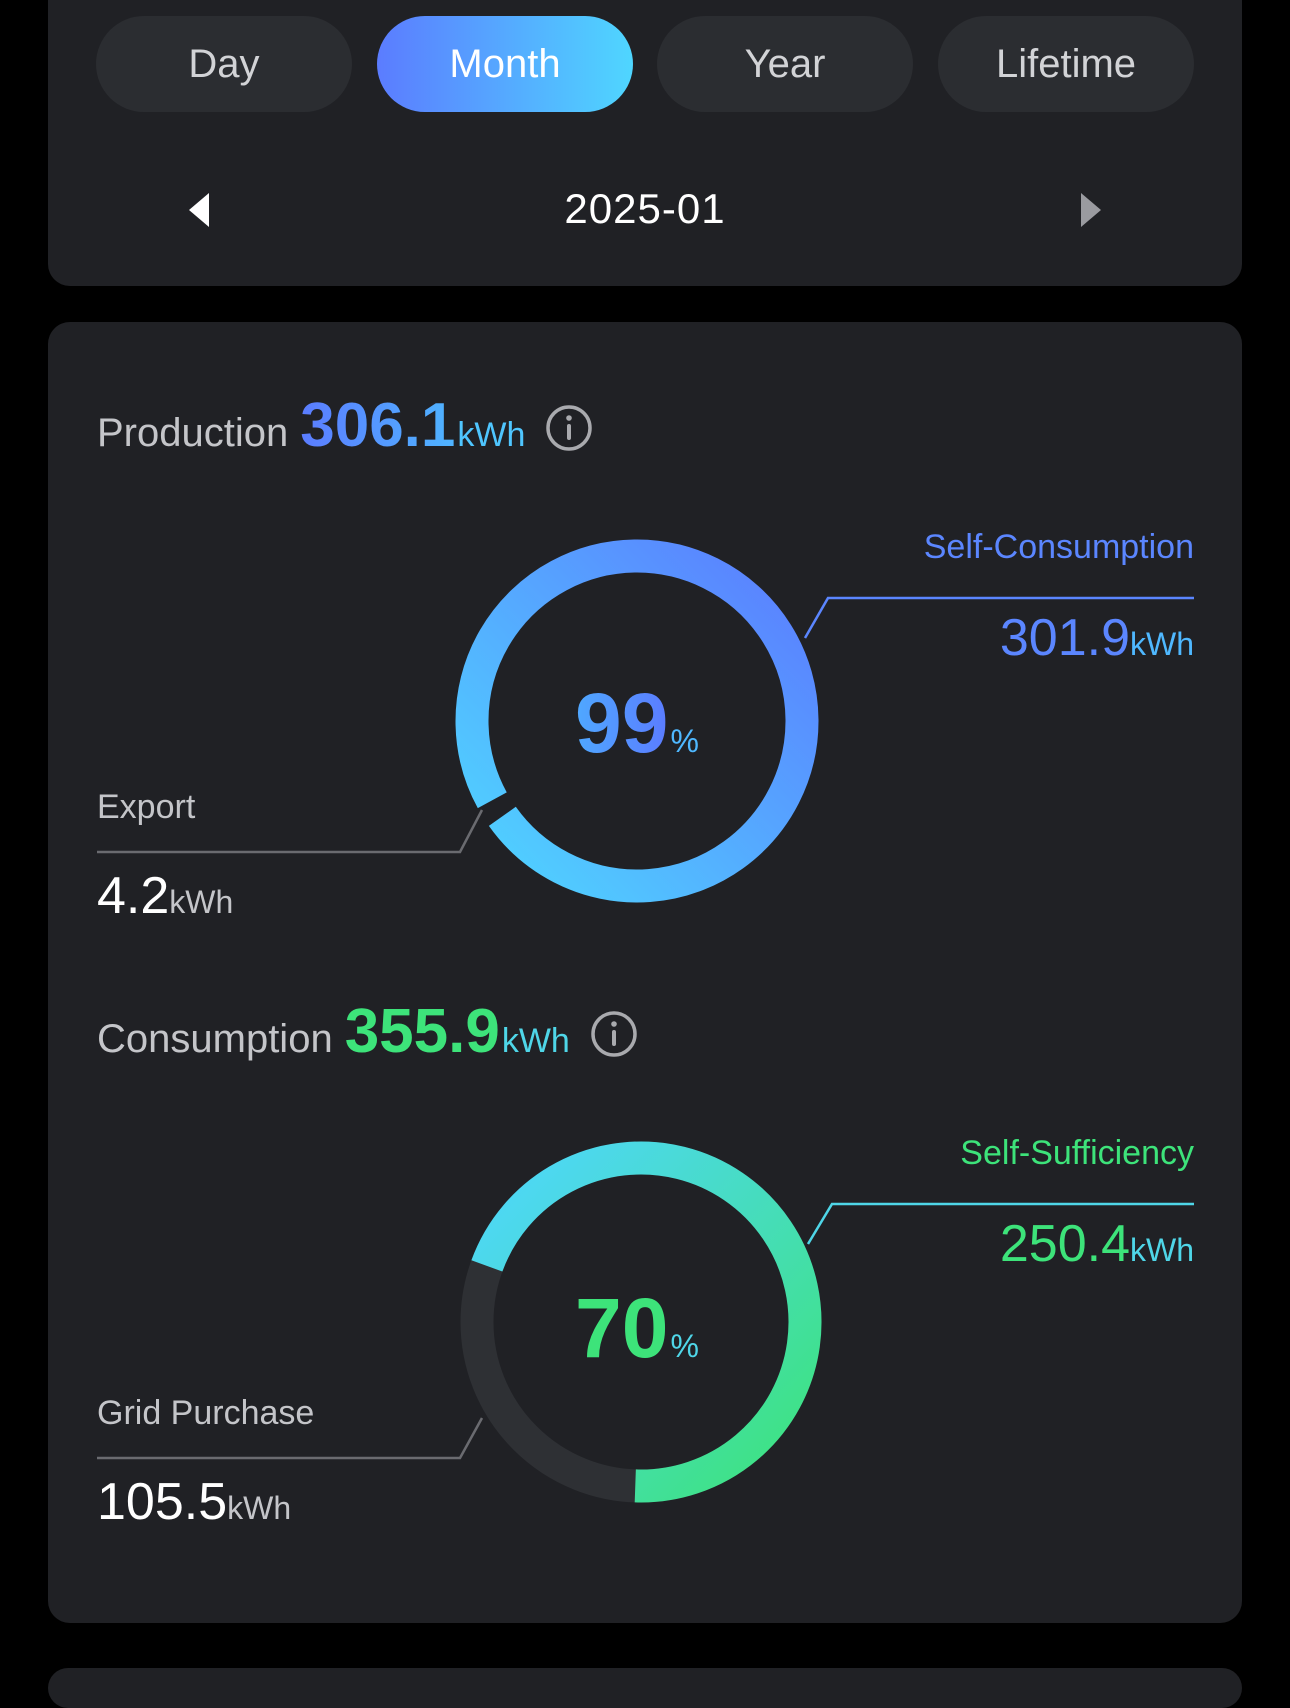 The width and height of the screenshot is (1290, 1708). I want to click on self-consumption-callout: Self-Consumption, so click(1059, 547).